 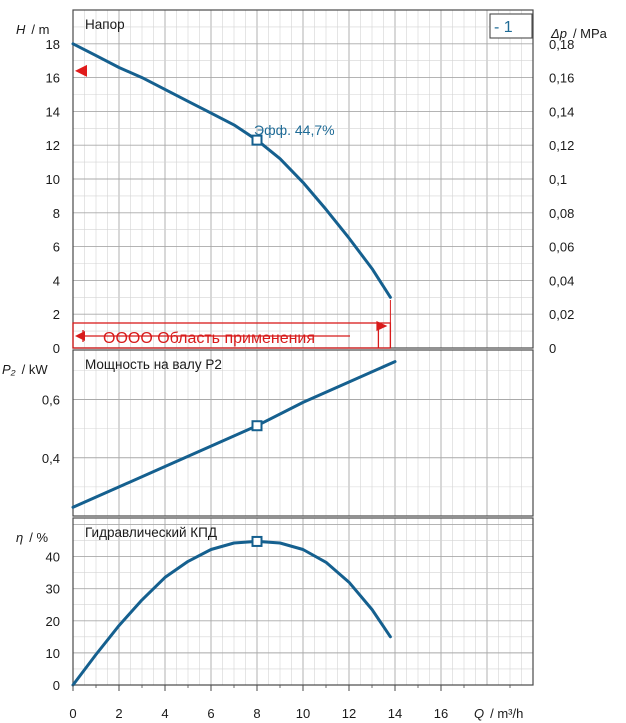 What do you see at coordinates (558, 33) in the screenshot?
I see `y2-axis-symbol: Δp` at bounding box center [558, 33].